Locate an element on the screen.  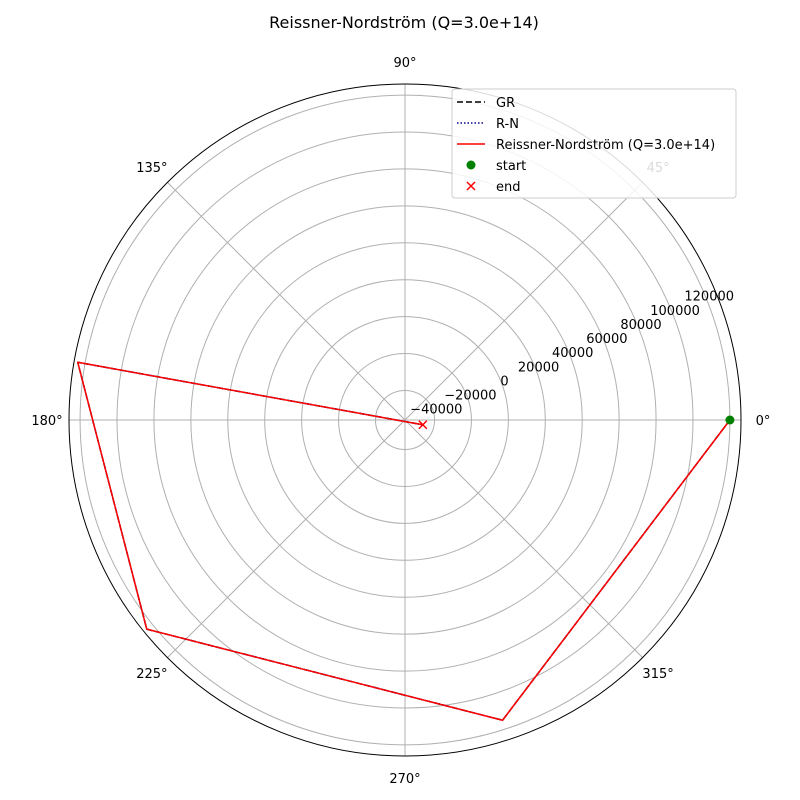
radial-tick-label: 40000 is located at coordinates (572, 353).